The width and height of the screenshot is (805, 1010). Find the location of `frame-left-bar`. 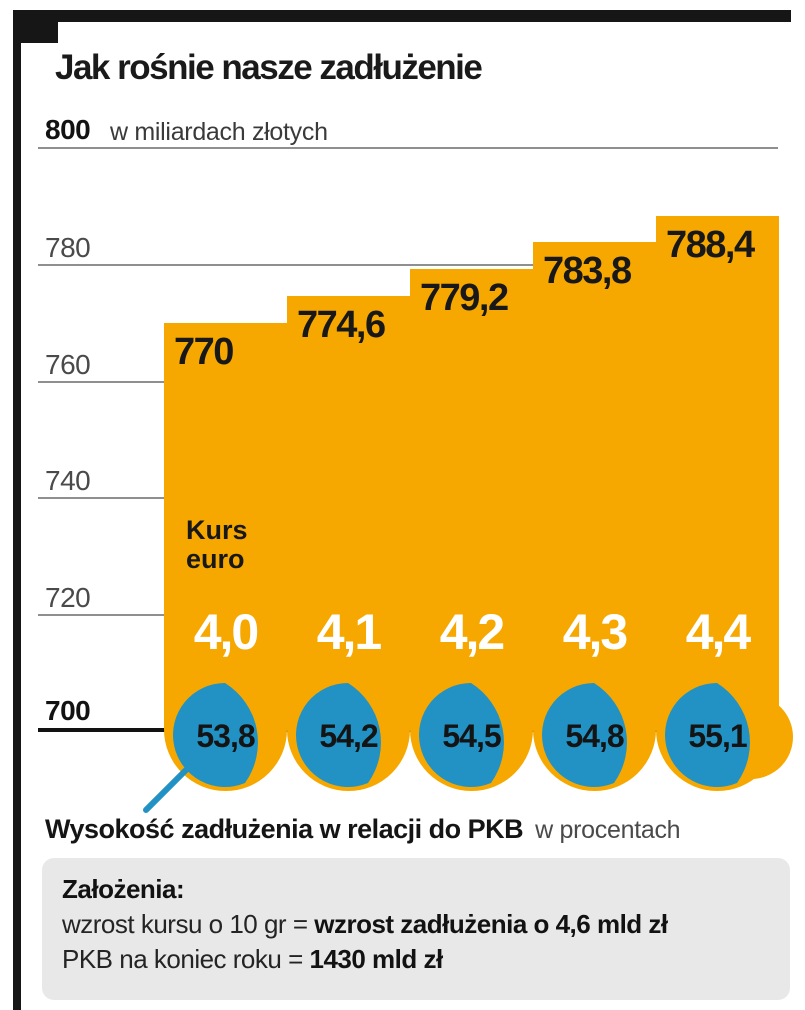

frame-left-bar is located at coordinates (17, 510).